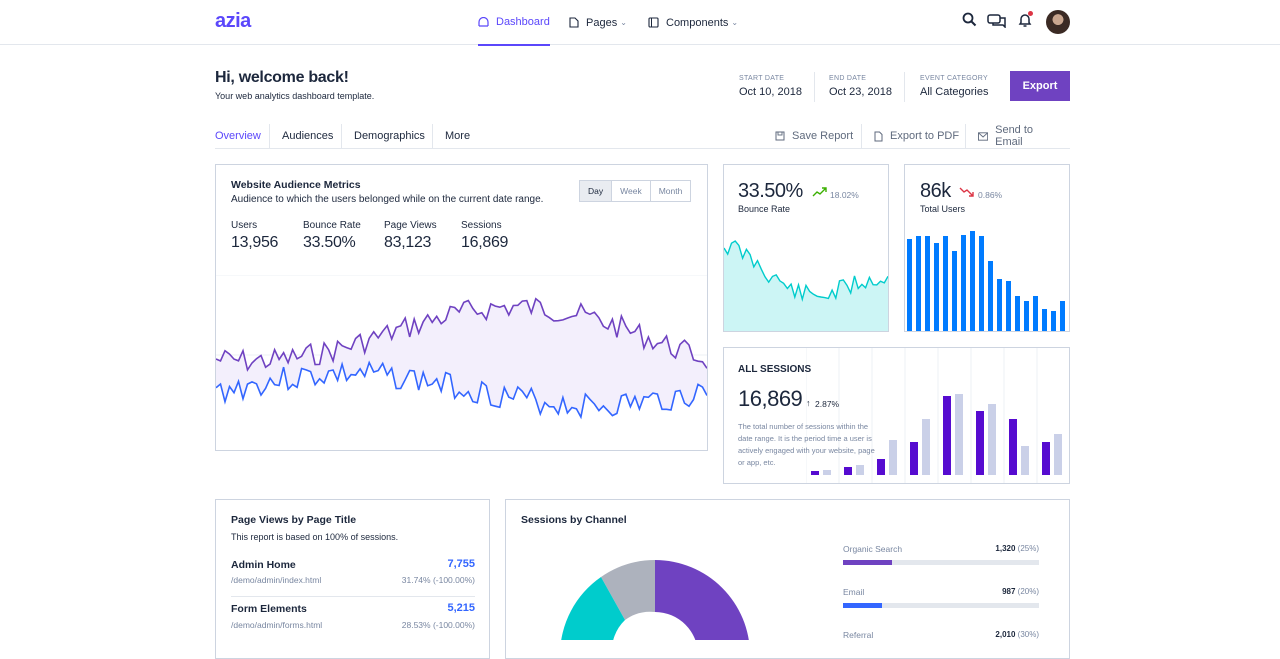 The width and height of the screenshot is (1280, 659). Describe the element at coordinates (954, 78) in the screenshot. I see `event-category-label: EVENT CATEGORY` at that location.